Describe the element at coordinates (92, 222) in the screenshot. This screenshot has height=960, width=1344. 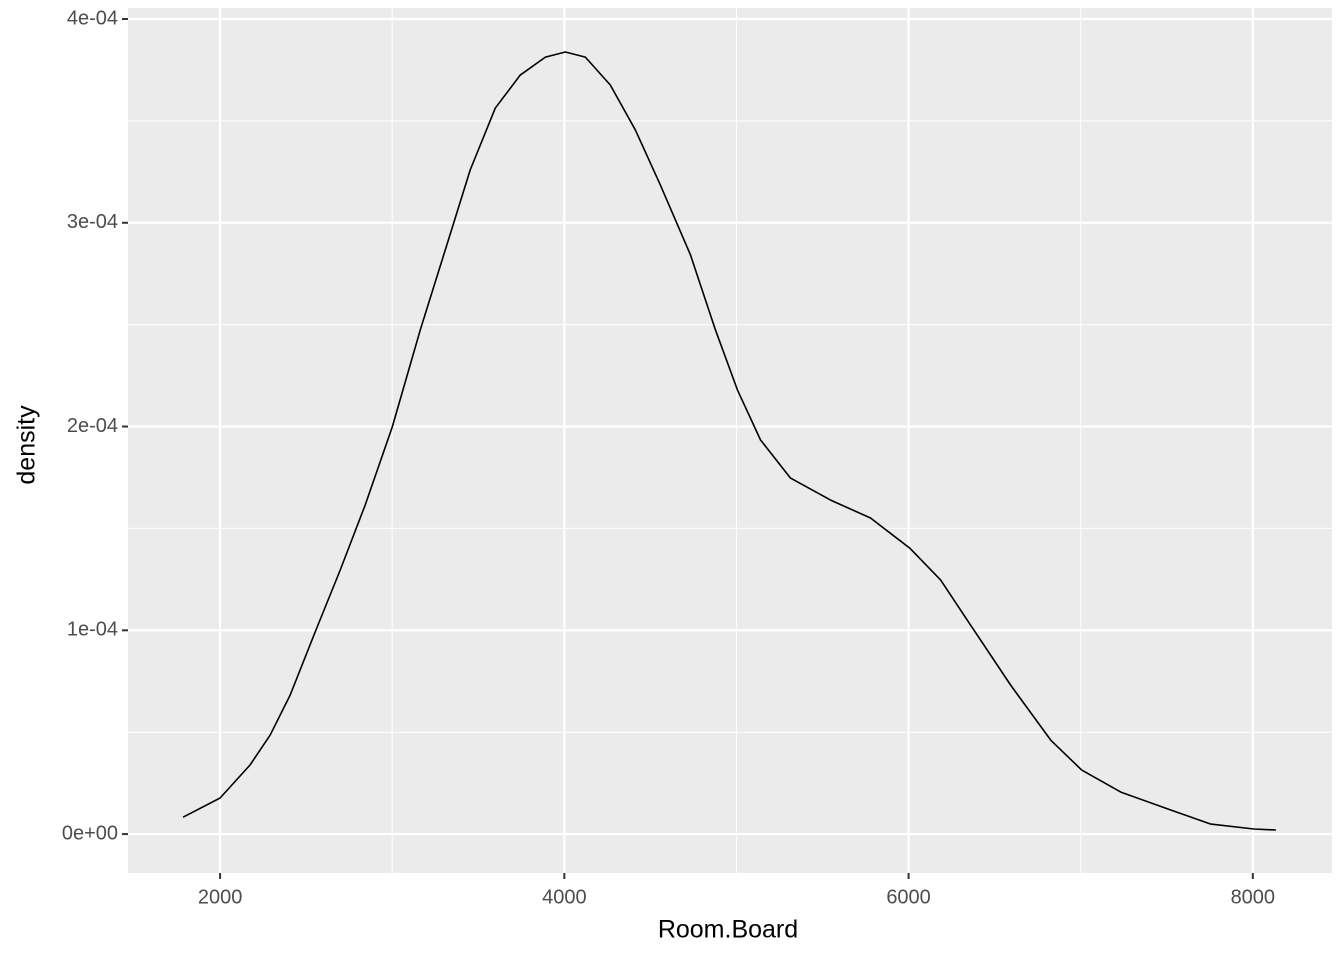
I see `y-tick-label: 3e-04` at that location.